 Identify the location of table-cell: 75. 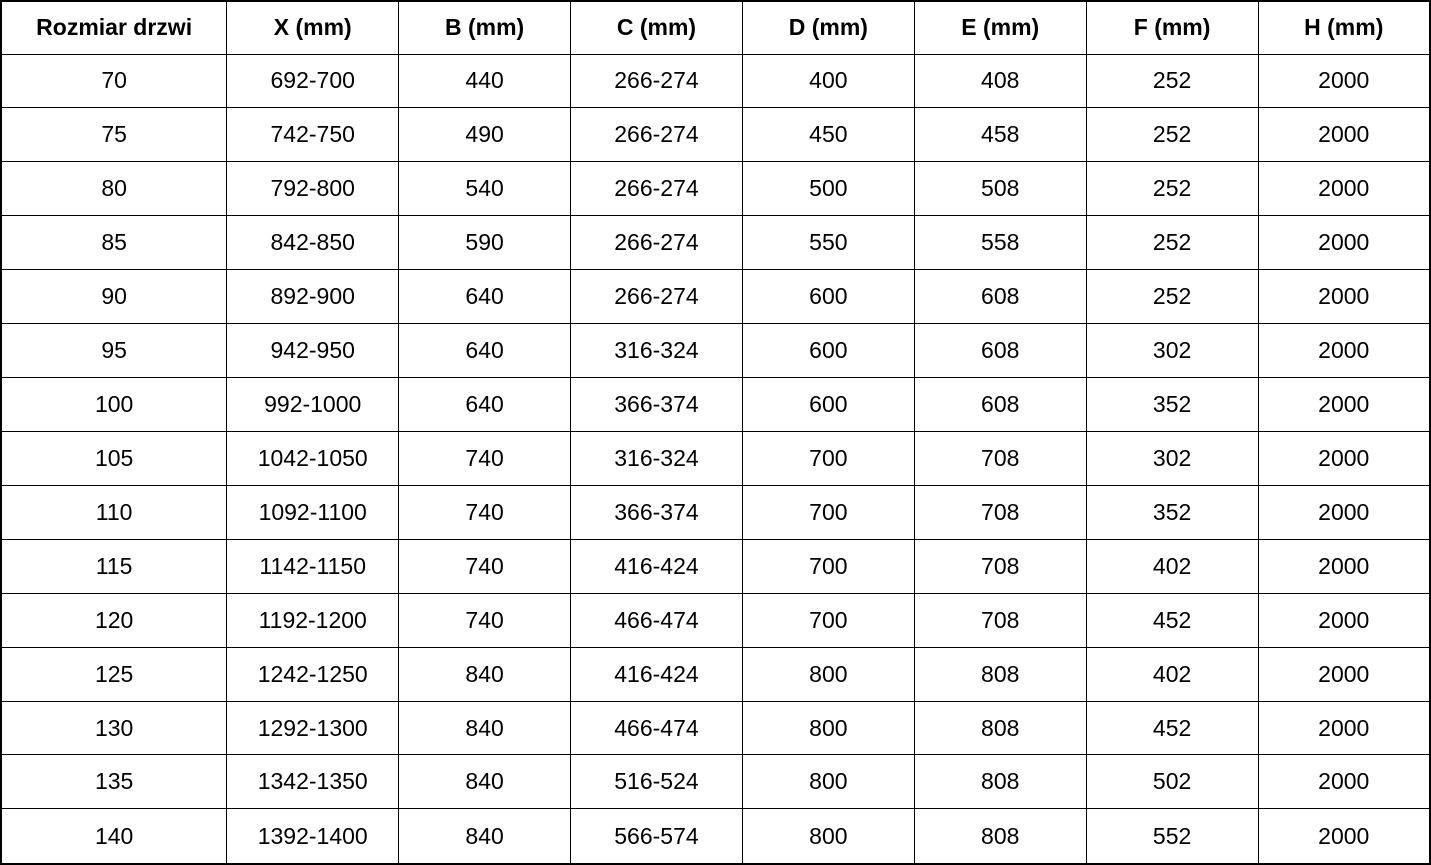
(114, 135).